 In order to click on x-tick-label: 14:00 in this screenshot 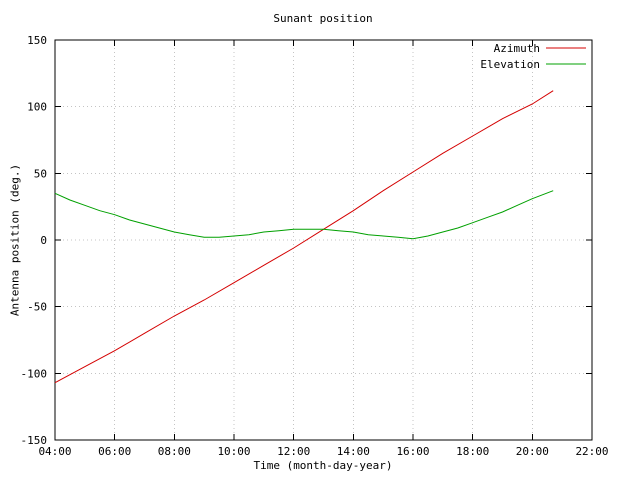, I will do `click(353, 451)`.